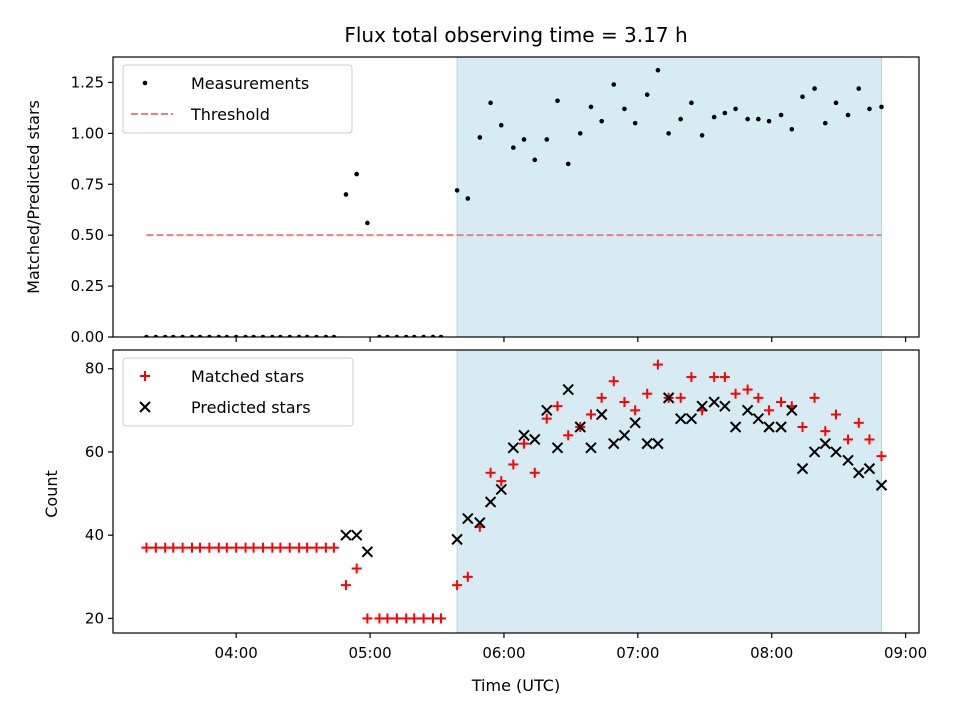  Describe the element at coordinates (515, 685) in the screenshot. I see `x-axis-label: Time (UTC)` at that location.